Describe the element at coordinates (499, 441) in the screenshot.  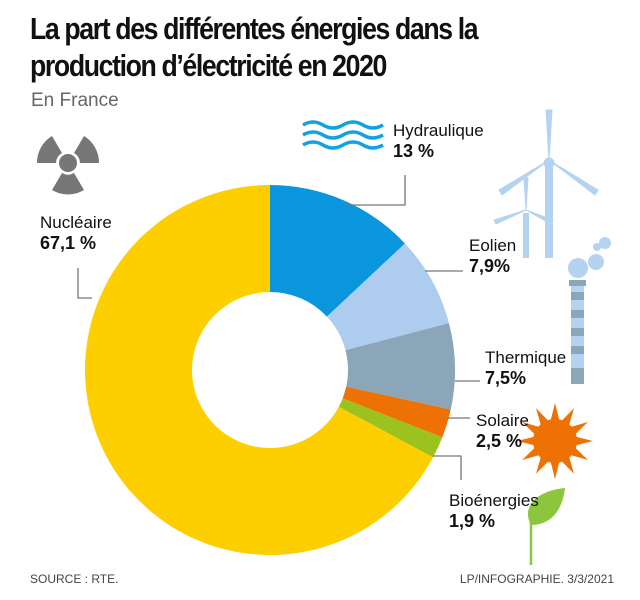
I see `label-value: 2,5 %` at that location.